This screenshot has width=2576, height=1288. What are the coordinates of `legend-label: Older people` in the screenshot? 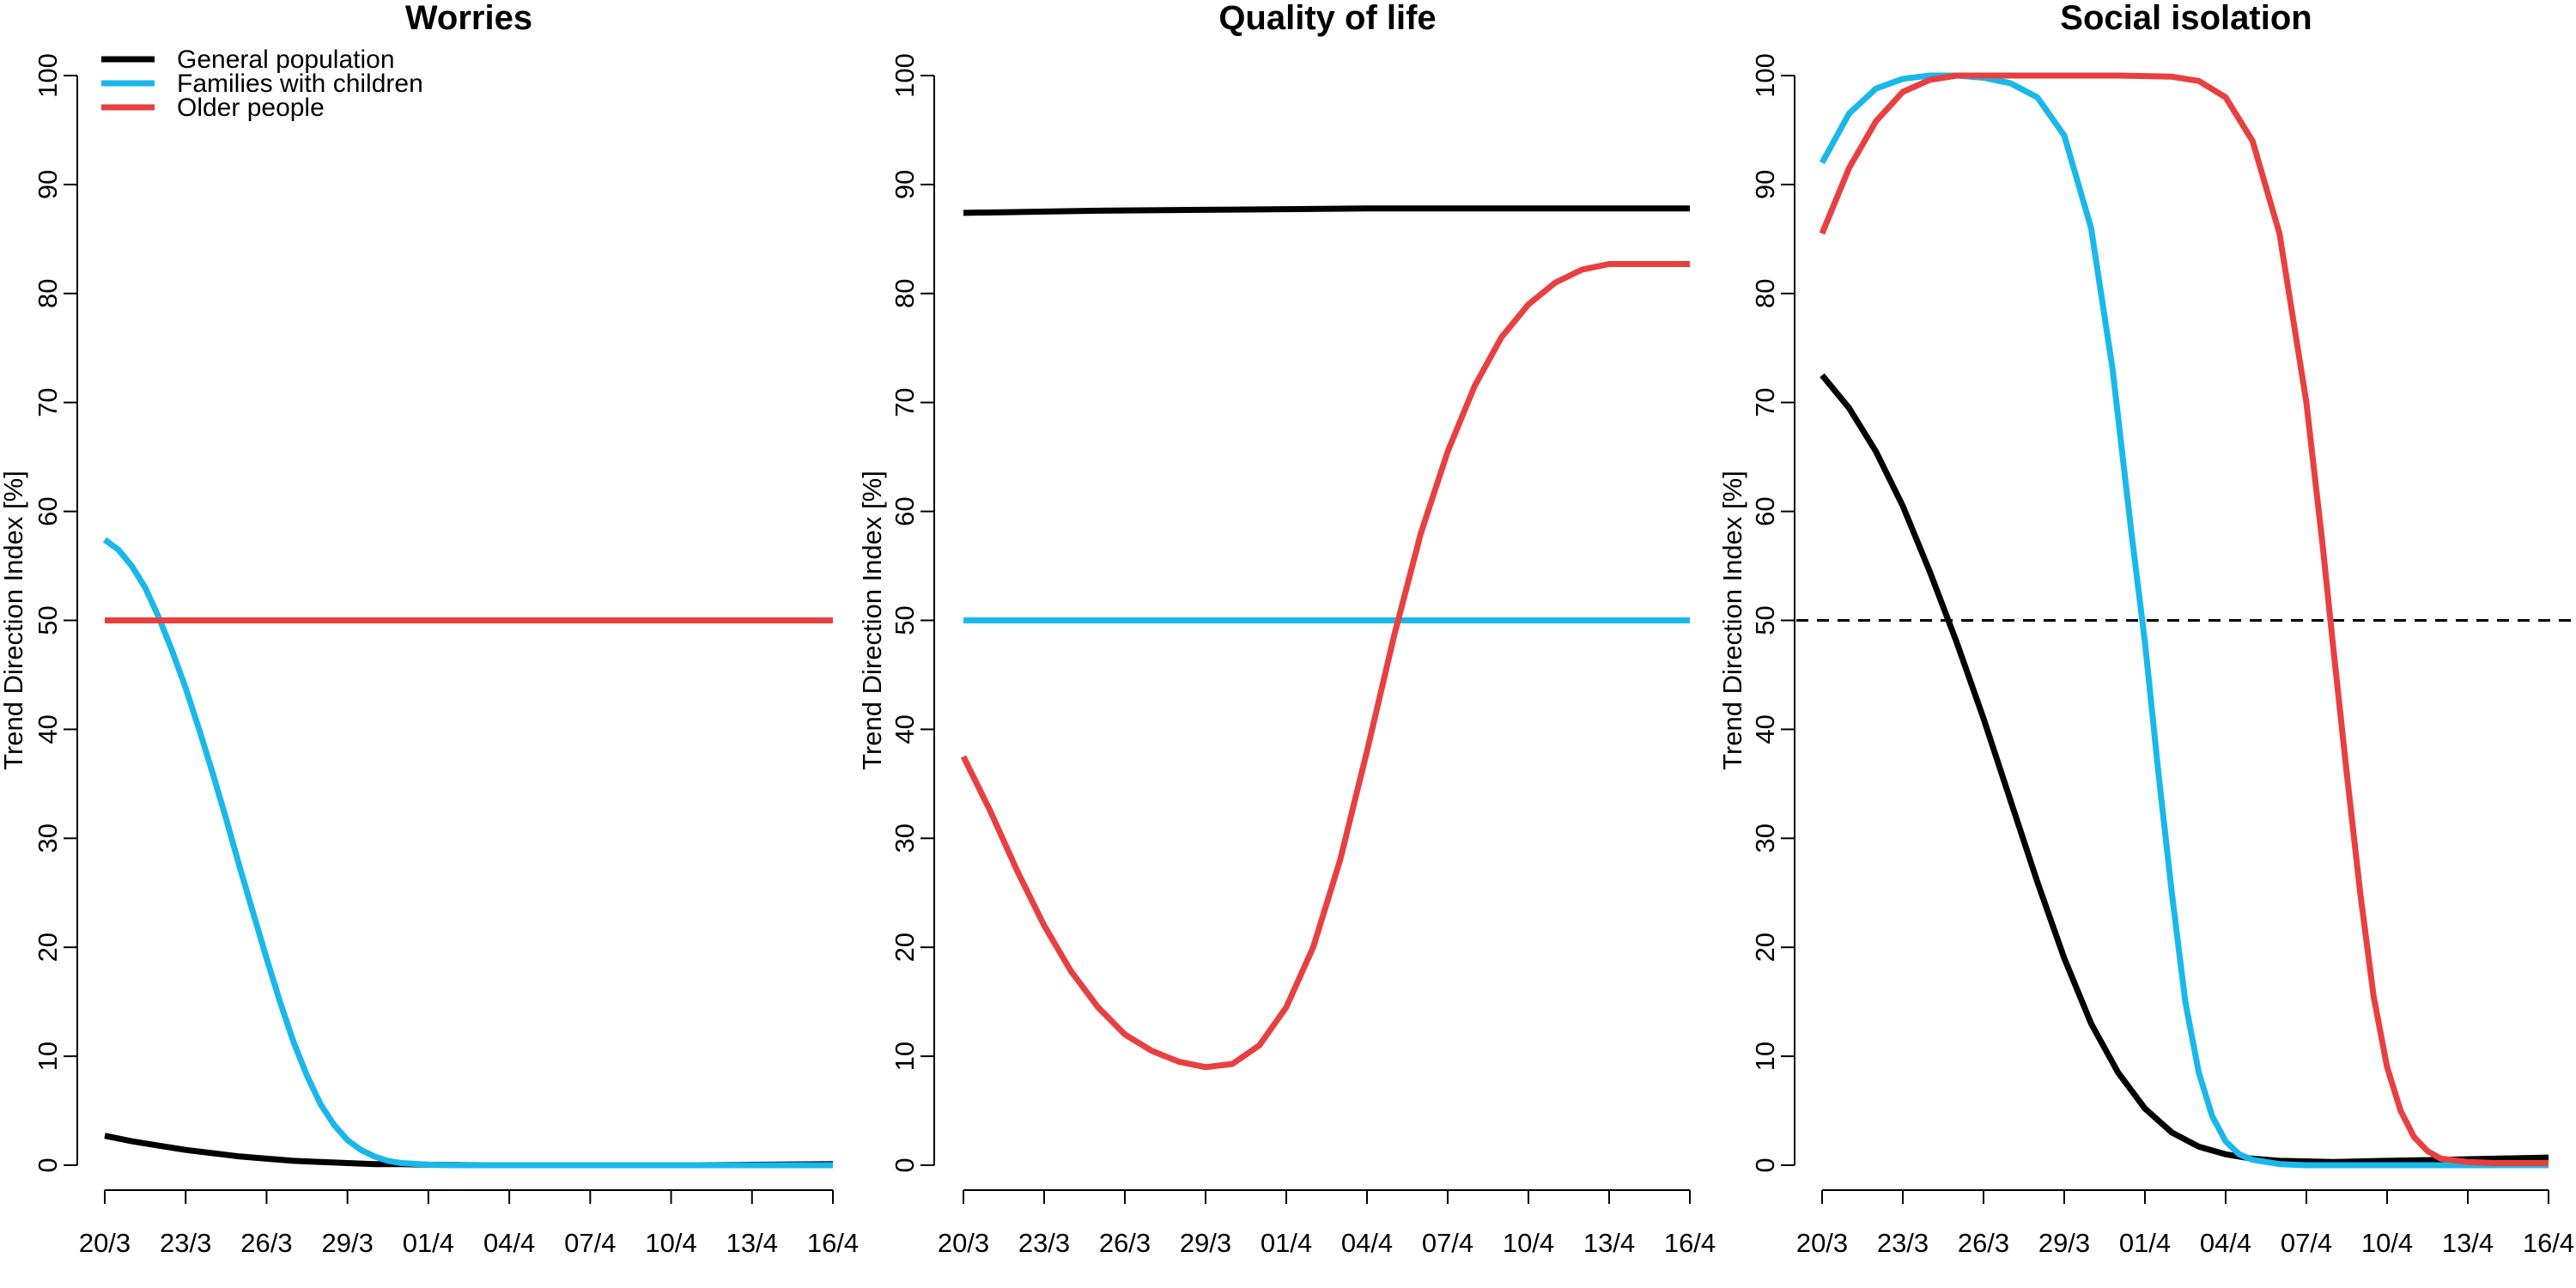 It's located at (251, 108).